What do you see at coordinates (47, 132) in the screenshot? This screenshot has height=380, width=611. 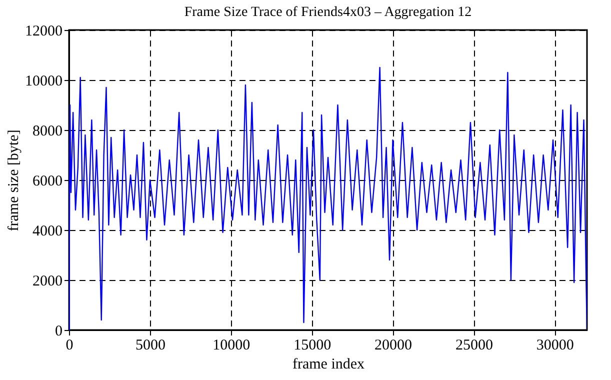 I see `y-tick-label: 8000` at bounding box center [47, 132].